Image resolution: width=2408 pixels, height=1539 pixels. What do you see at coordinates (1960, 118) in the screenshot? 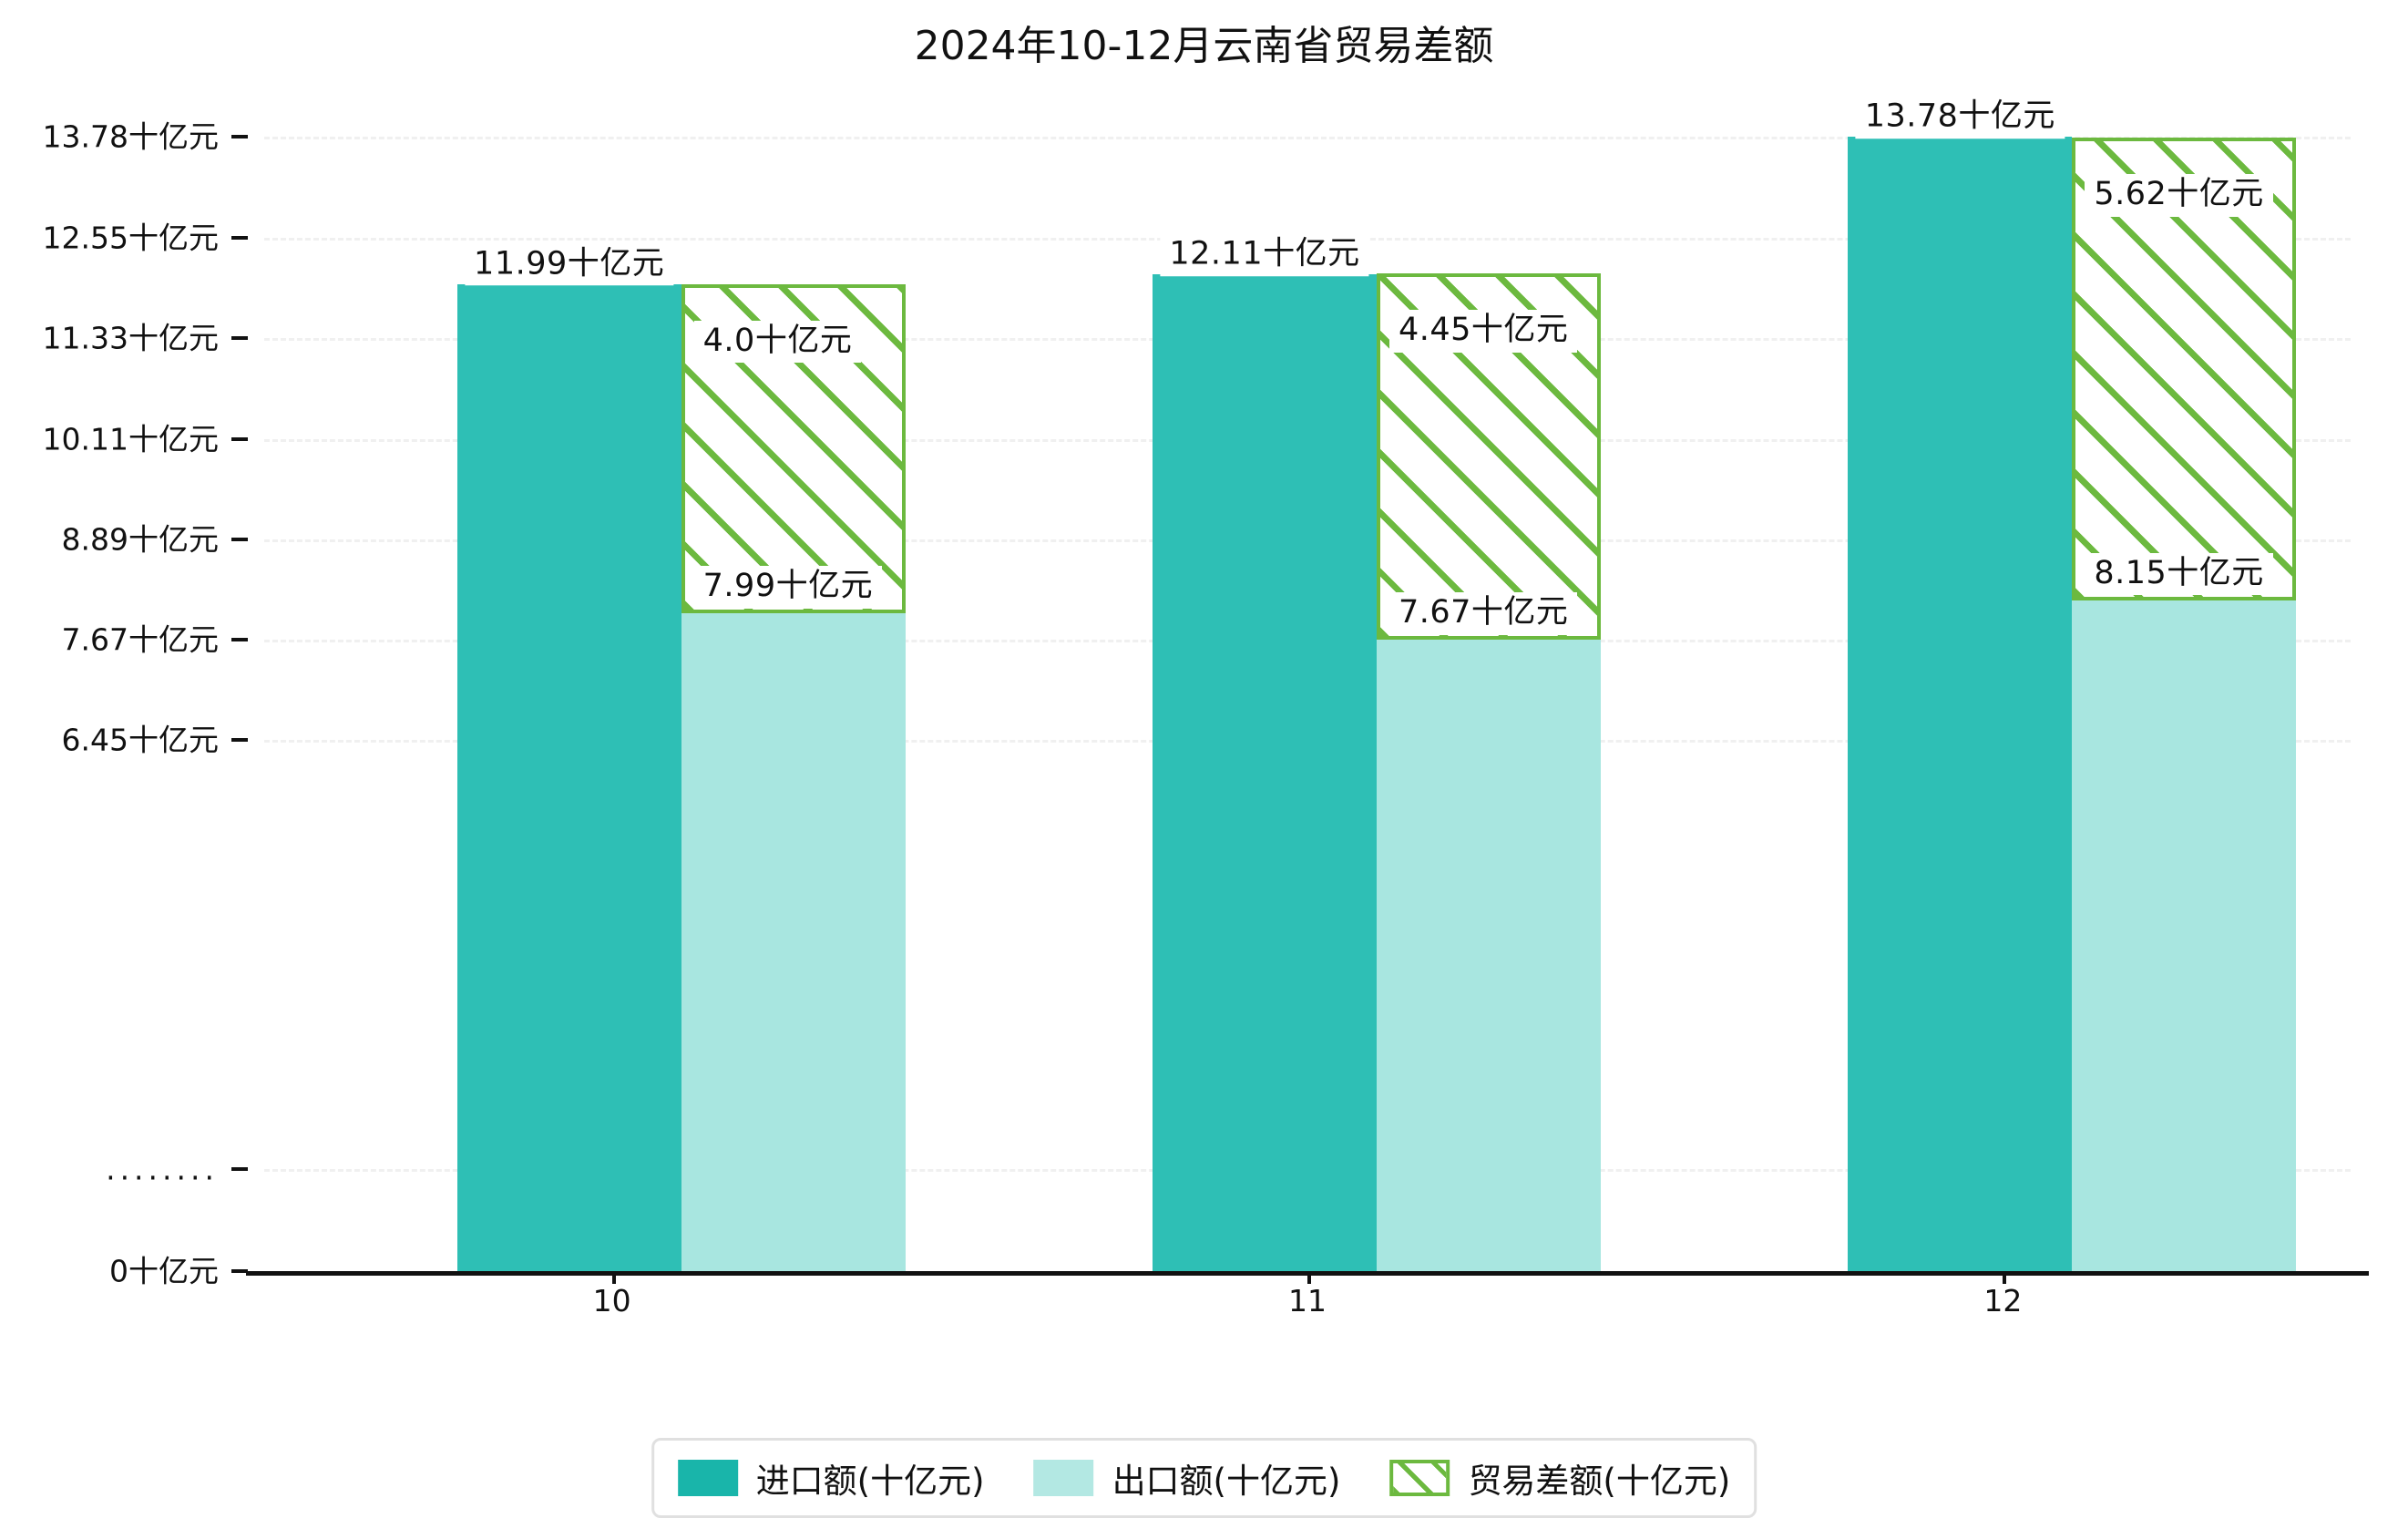
I see `value-label-import: 13.78十亿元` at bounding box center [1960, 118].